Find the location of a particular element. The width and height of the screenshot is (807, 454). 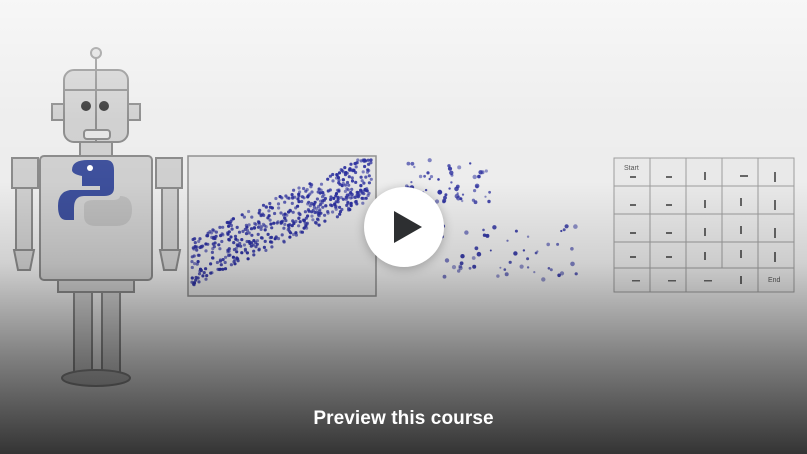

preview-caption: Preview this course is located at coordinates (403, 418).